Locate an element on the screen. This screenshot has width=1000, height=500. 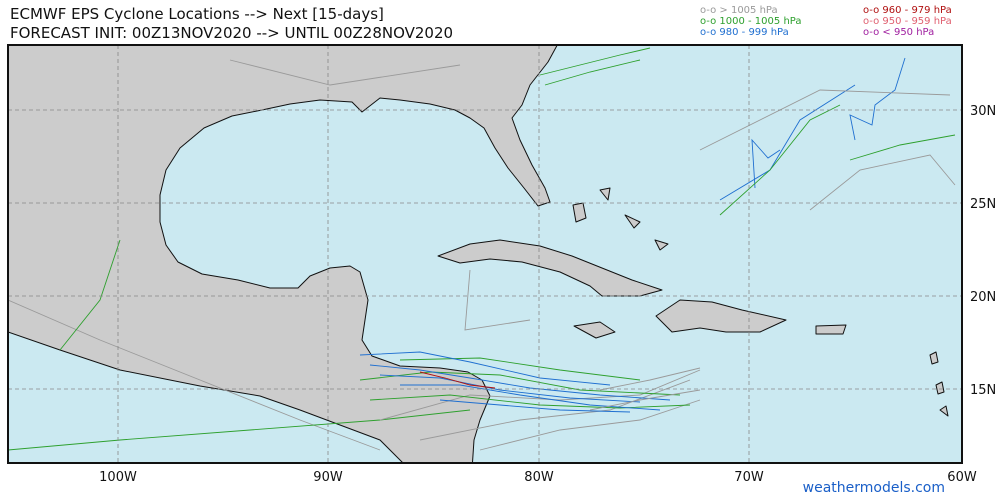
legend-entry: o-o 950 - 959 hPa is located at coordinates (907, 21).